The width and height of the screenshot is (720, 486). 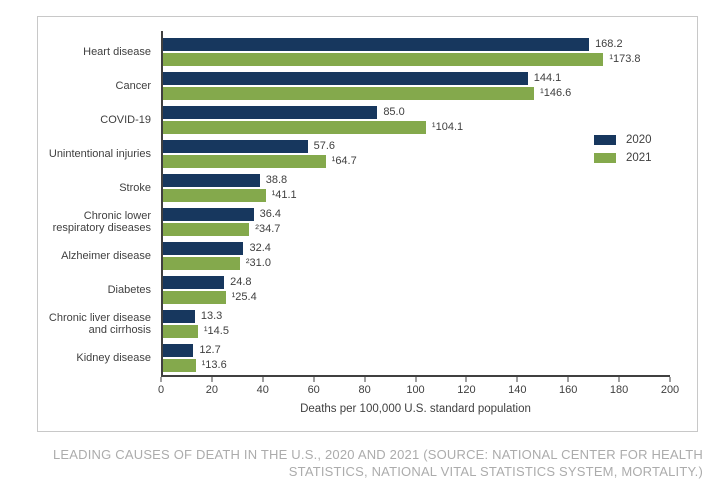 I want to click on bar-line-2020: 38.8, so click(x=415, y=180).